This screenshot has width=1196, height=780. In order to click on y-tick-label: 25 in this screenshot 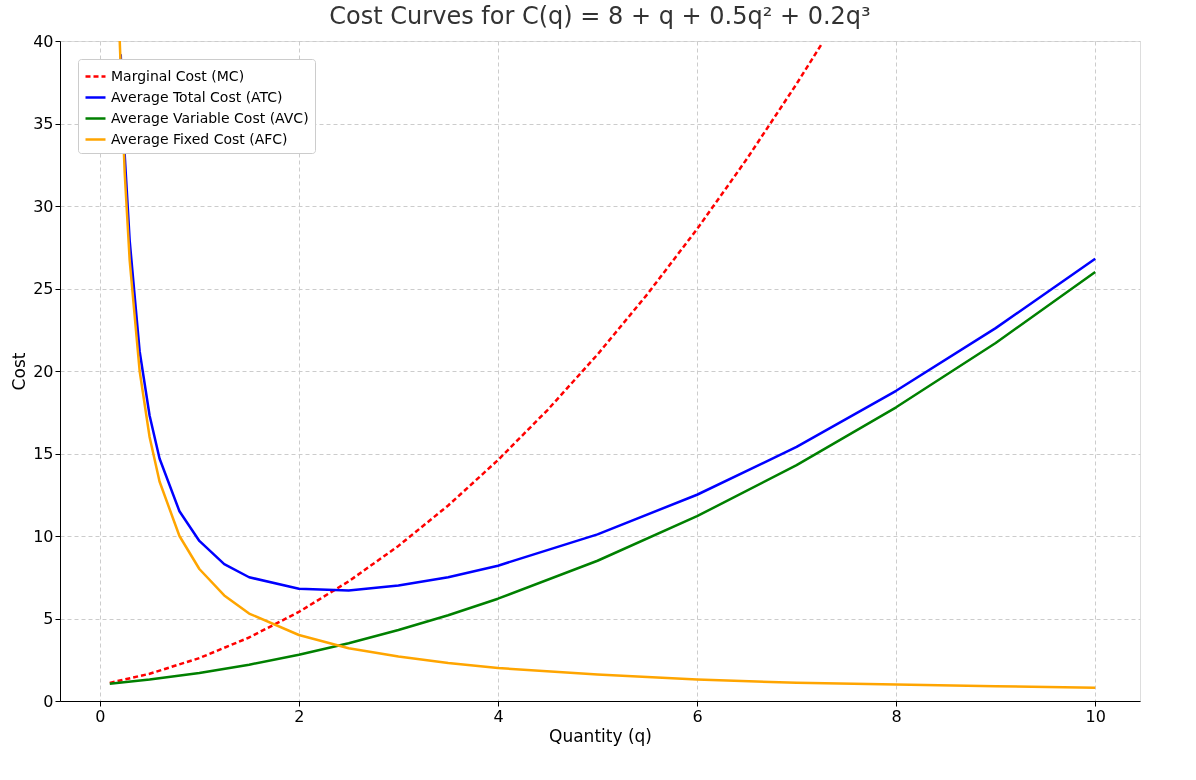, I will do `click(43, 288)`.